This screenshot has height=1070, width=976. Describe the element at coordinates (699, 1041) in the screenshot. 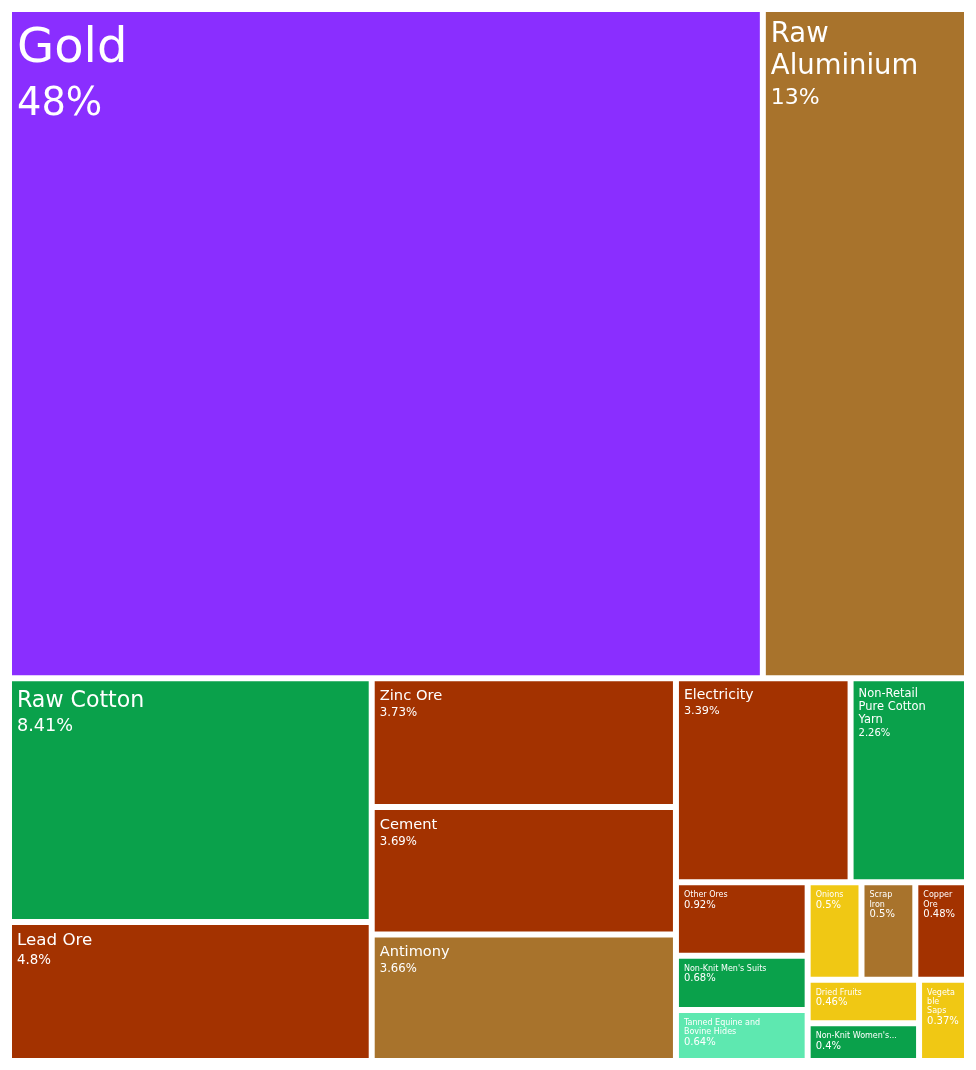

I see `data-label: 0.64%` at that location.